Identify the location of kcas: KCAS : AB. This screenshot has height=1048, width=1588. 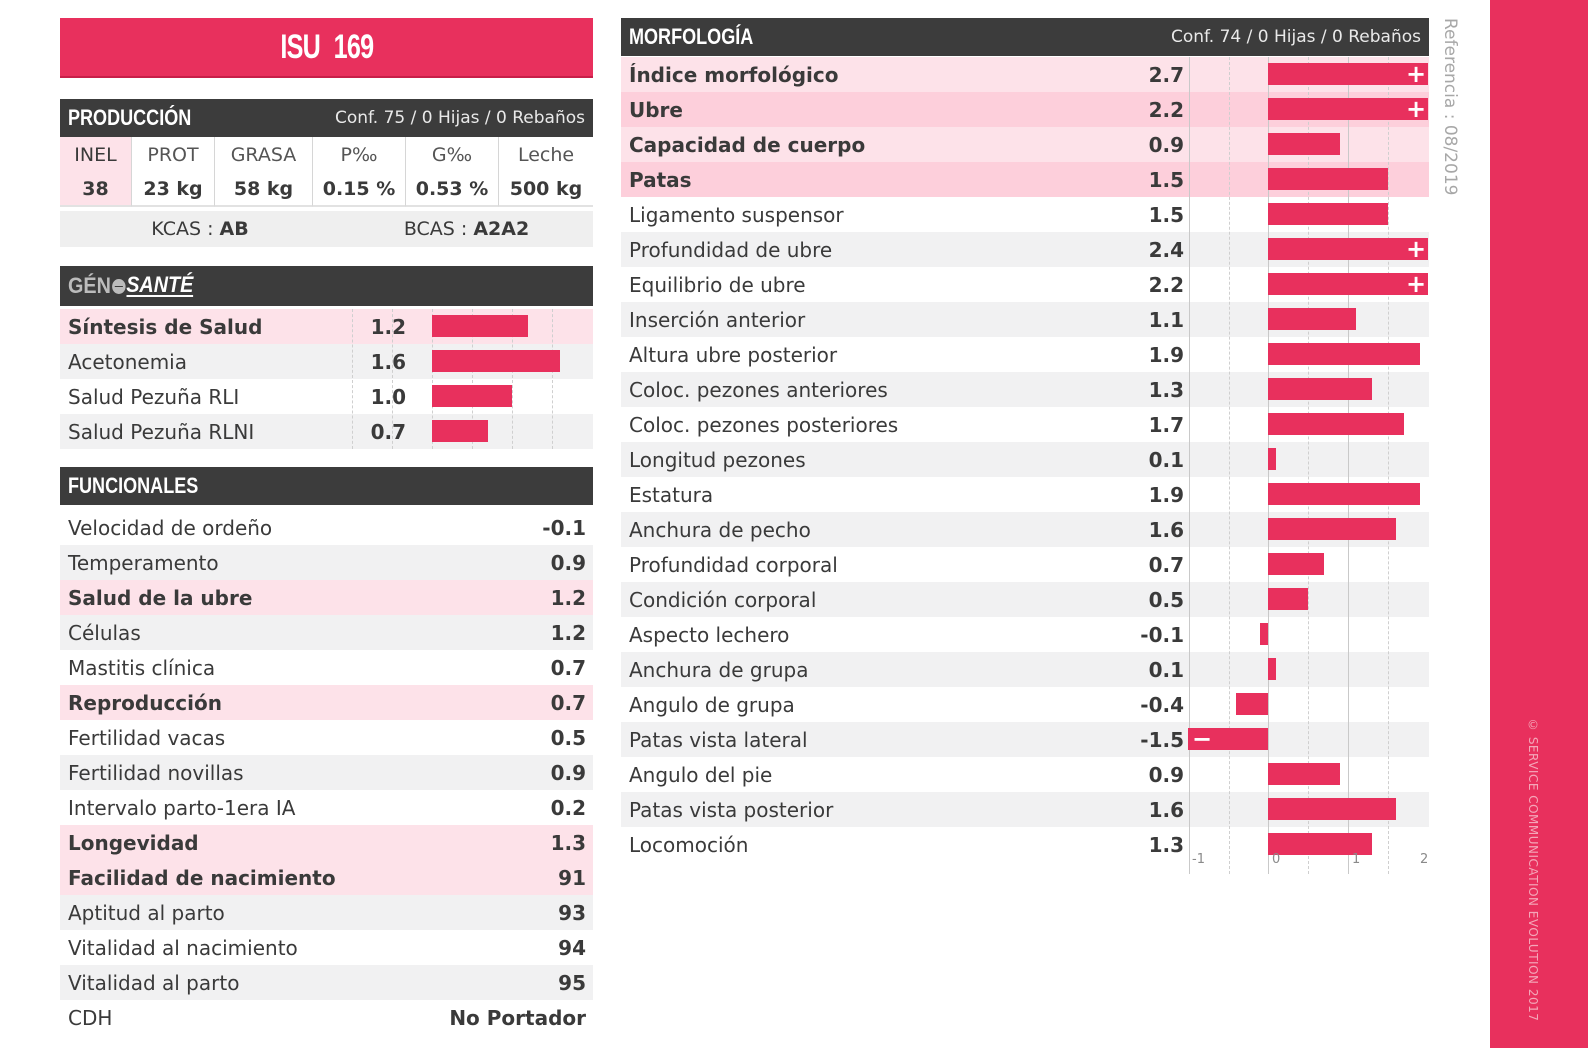
(200, 229).